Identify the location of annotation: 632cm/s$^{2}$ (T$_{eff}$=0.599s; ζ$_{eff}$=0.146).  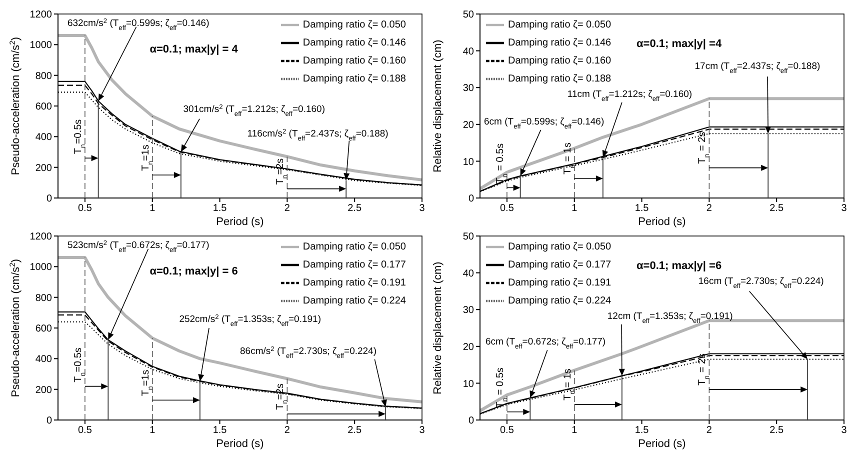
(138, 24).